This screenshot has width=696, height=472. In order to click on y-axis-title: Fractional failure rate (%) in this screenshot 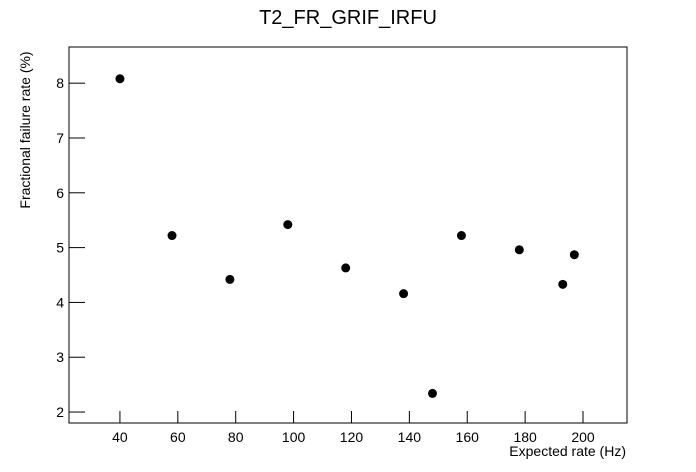, I will do `click(25, 129)`.